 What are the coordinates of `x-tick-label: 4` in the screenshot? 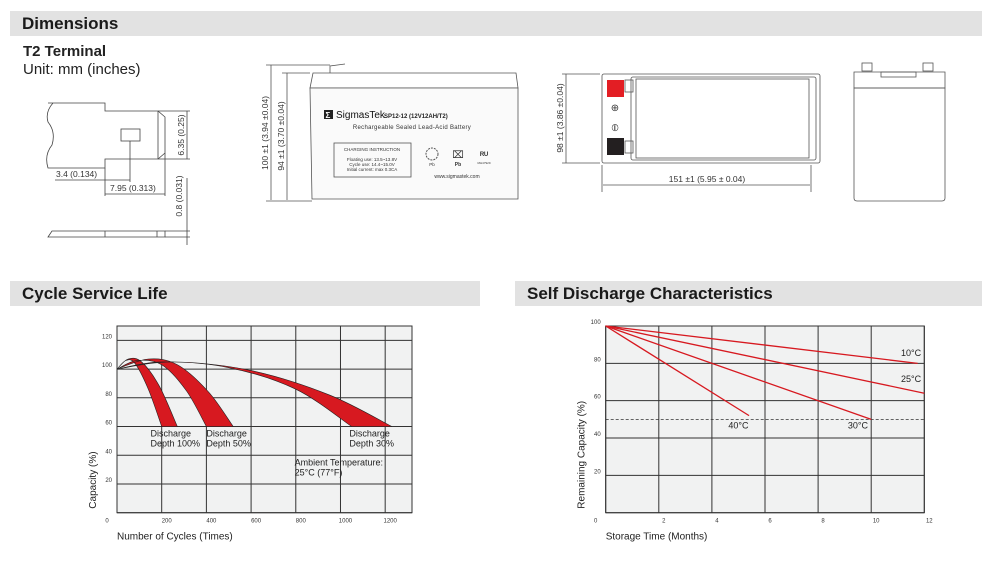 It's located at (717, 522).